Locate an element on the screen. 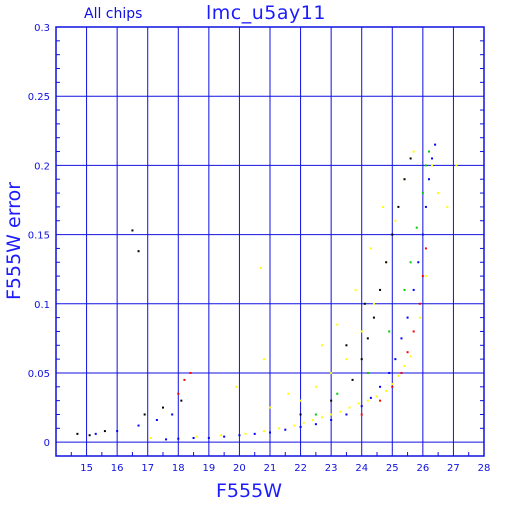  y-tick-label: 0.3 is located at coordinates (42, 28).